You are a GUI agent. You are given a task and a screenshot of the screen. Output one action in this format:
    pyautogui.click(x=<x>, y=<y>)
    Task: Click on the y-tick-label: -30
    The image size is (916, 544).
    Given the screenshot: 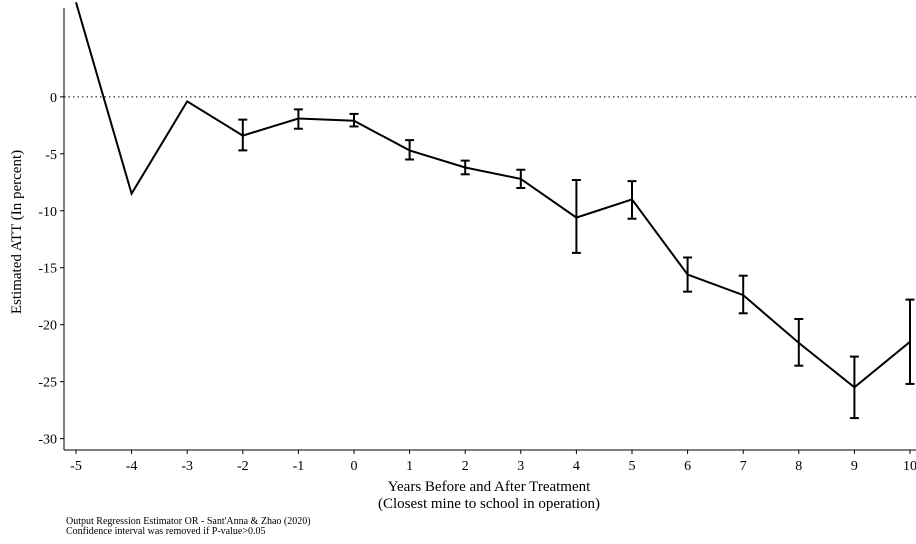 What is the action you would take?
    pyautogui.click(x=47, y=440)
    